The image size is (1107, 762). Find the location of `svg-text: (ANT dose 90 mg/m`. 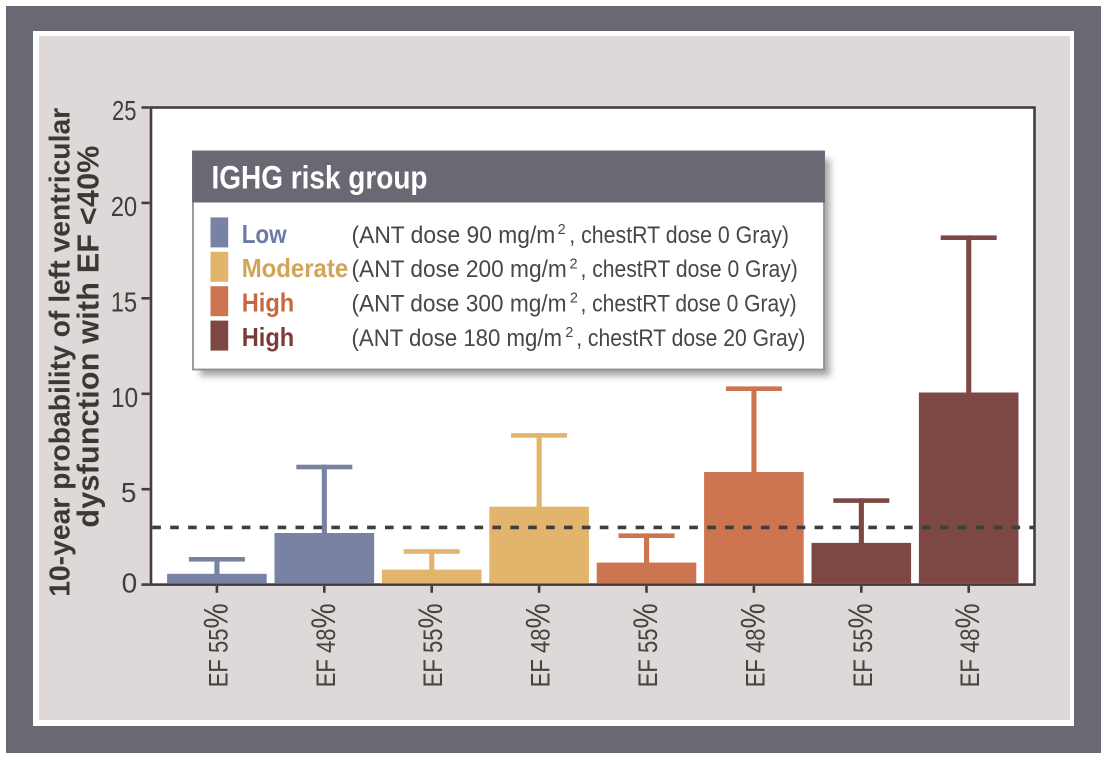

svg-text: (ANT dose 90 mg/m is located at coordinates (454, 235).